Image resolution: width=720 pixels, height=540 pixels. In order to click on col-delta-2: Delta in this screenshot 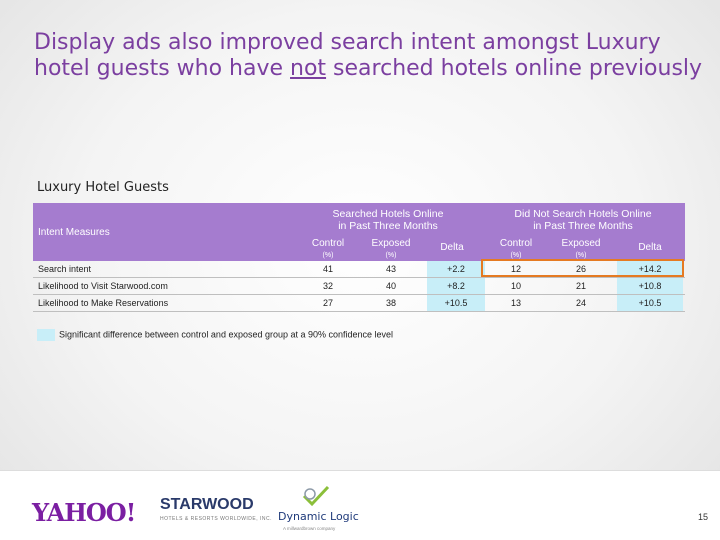, I will do `click(650, 247)`.